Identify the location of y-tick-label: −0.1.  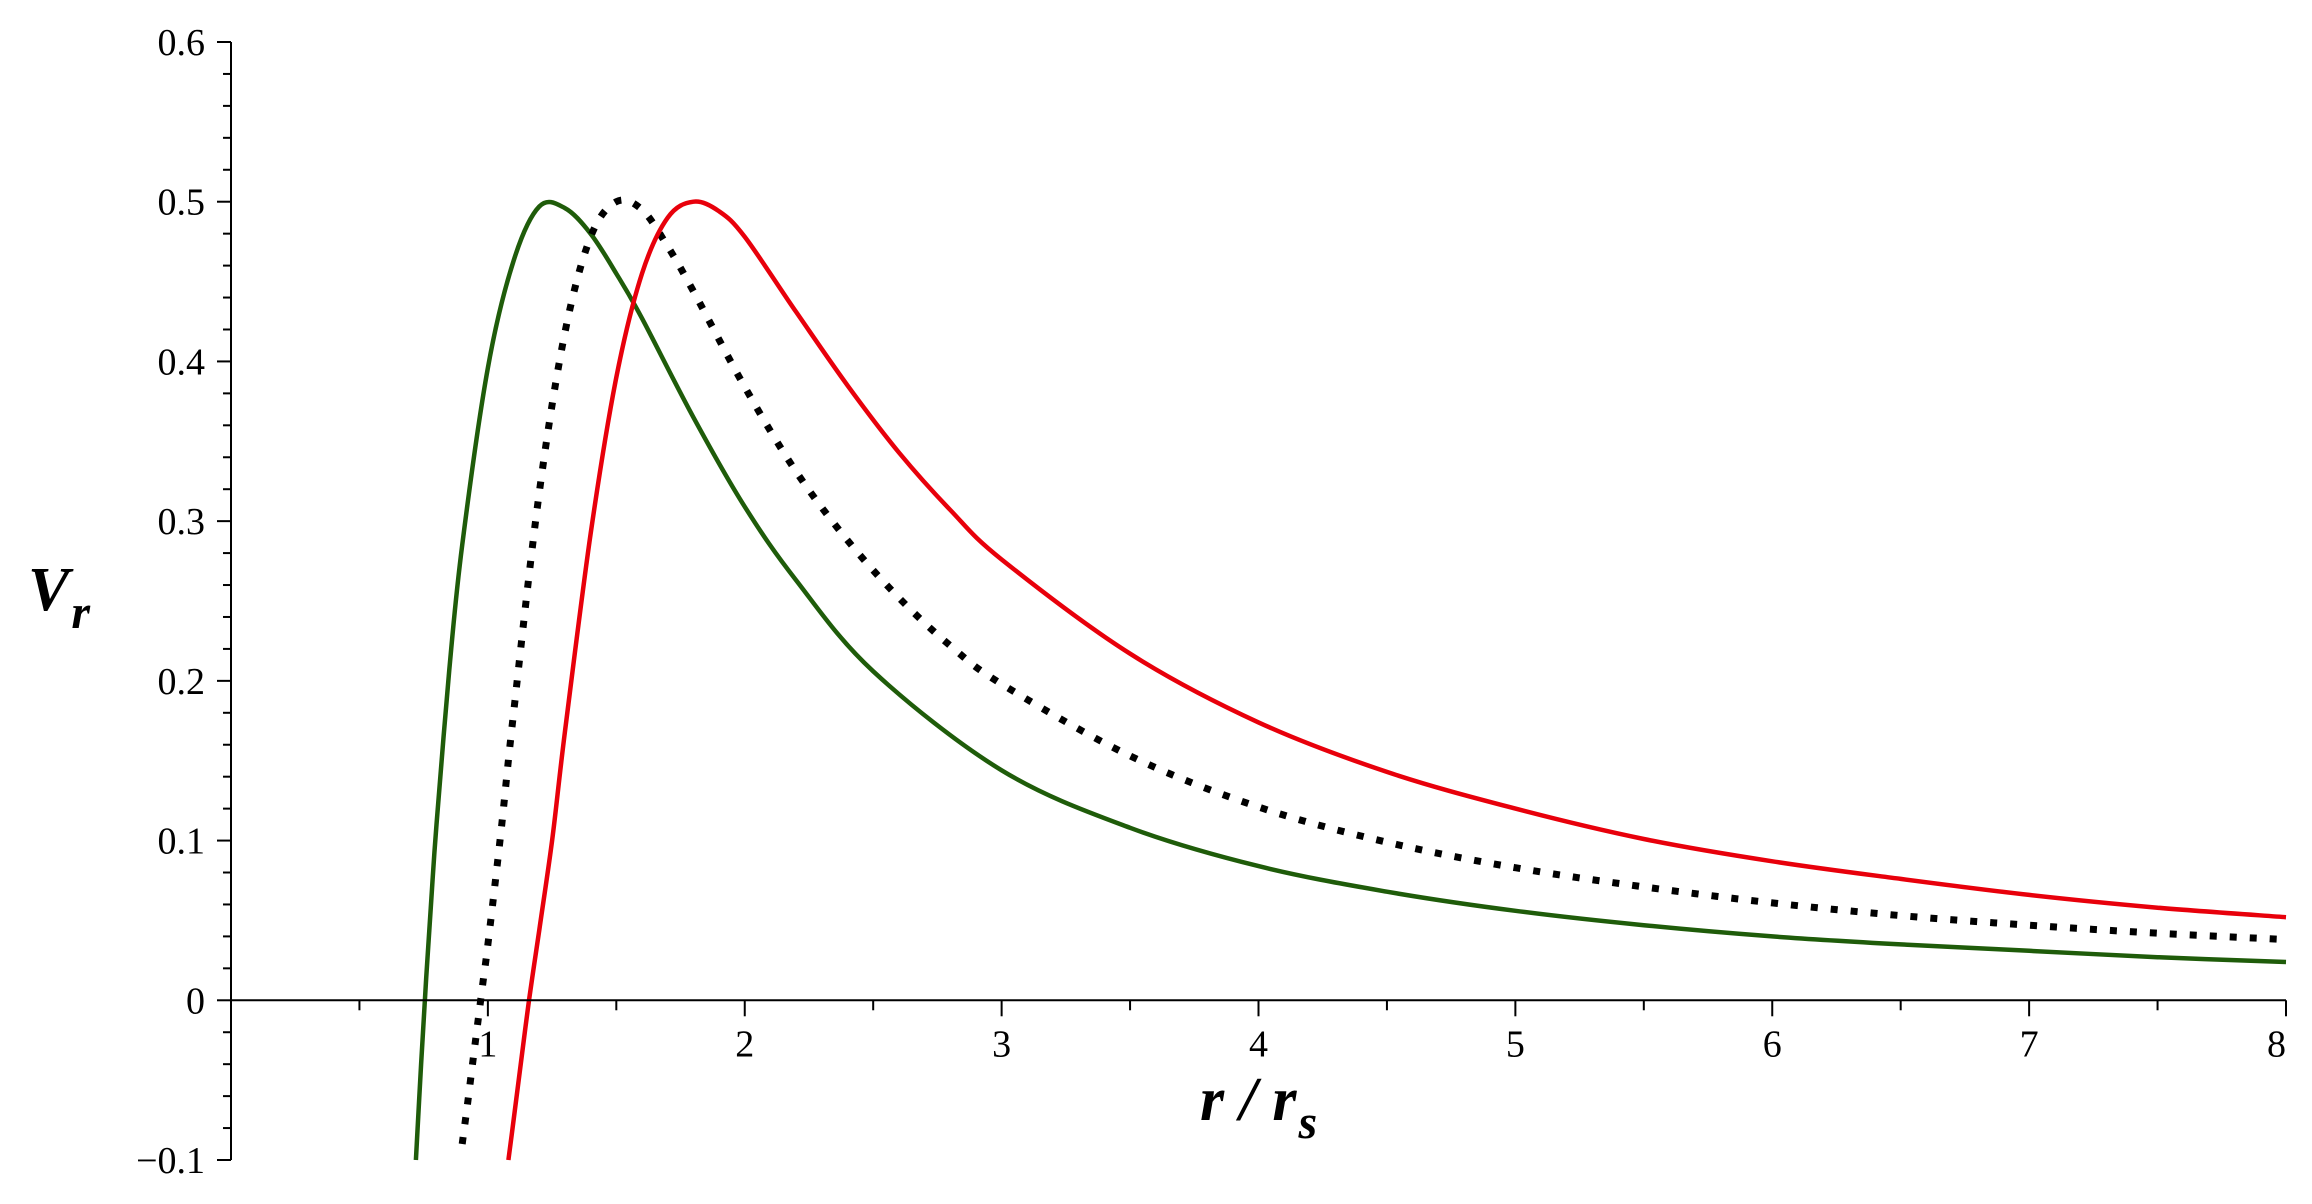
(170, 1161).